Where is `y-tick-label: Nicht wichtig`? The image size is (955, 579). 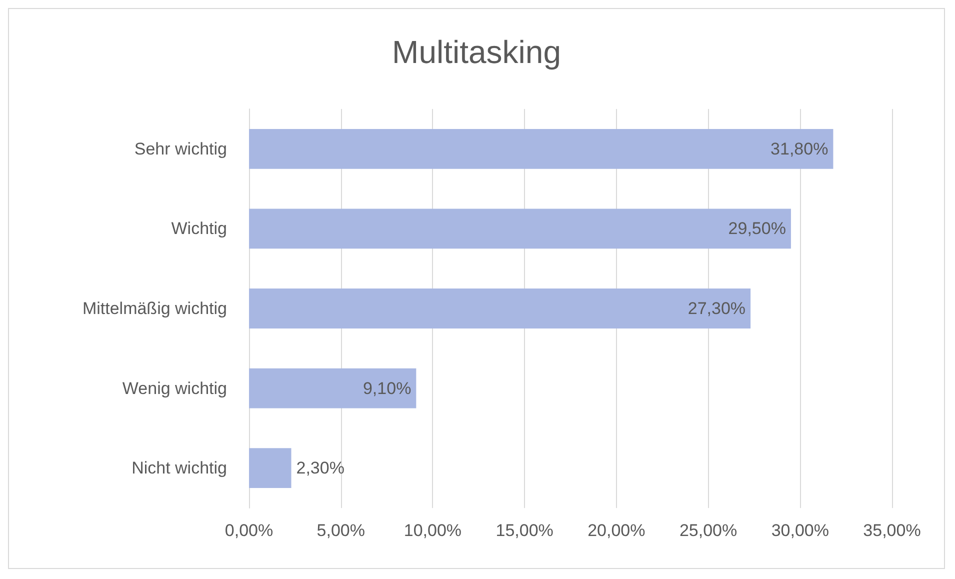 y-tick-label: Nicht wichtig is located at coordinates (179, 468).